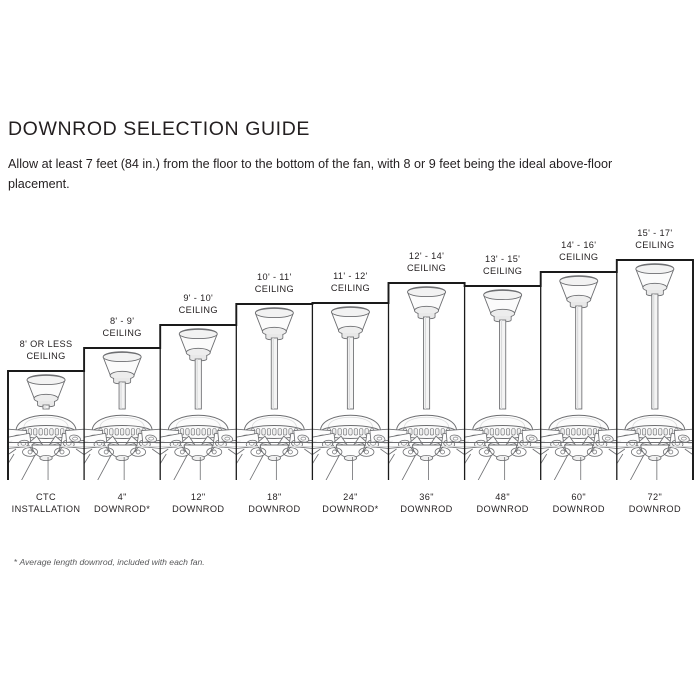  Describe the element at coordinates (198, 298) in the screenshot. I see `ceiling-label-range: 9' - 10'` at that location.